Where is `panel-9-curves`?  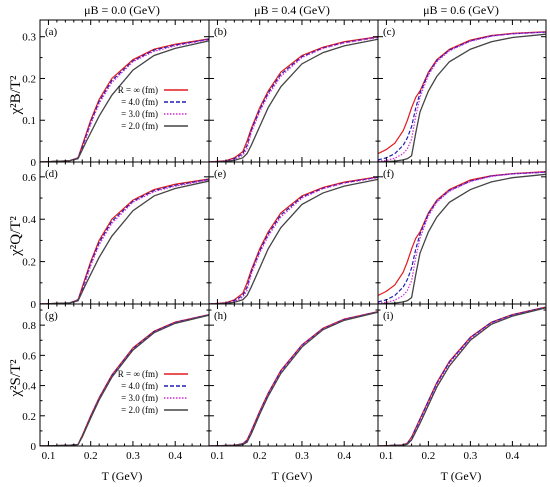 panel-9-curves is located at coordinates (462, 376).